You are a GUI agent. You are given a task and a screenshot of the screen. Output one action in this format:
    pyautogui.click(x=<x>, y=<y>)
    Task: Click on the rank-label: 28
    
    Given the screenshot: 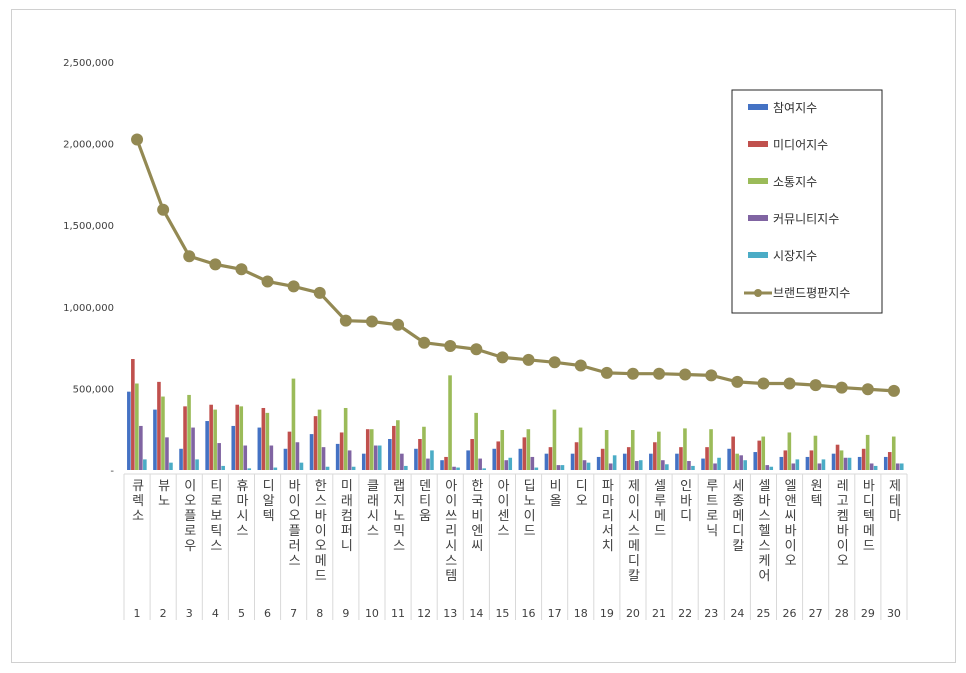 What is the action you would take?
    pyautogui.click(x=842, y=613)
    